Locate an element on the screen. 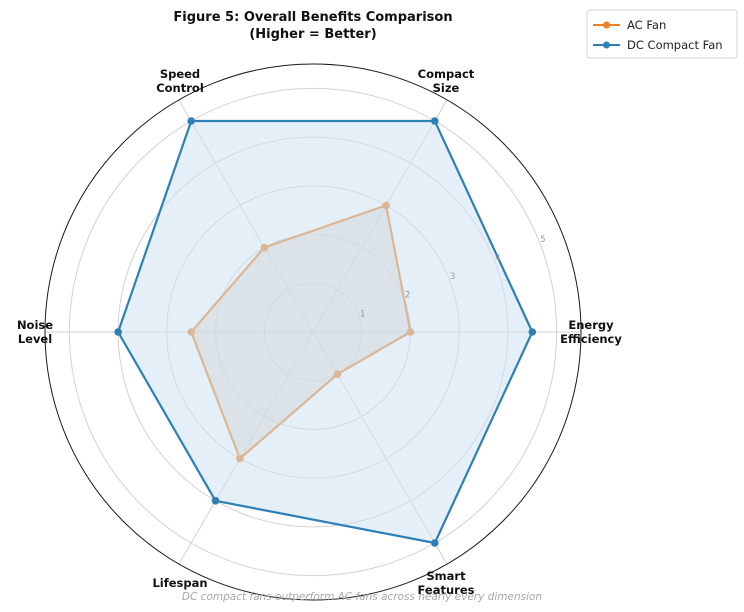 This screenshot has width=744, height=612. legend: AC Fan DC Compact Fan is located at coordinates (662, 34).